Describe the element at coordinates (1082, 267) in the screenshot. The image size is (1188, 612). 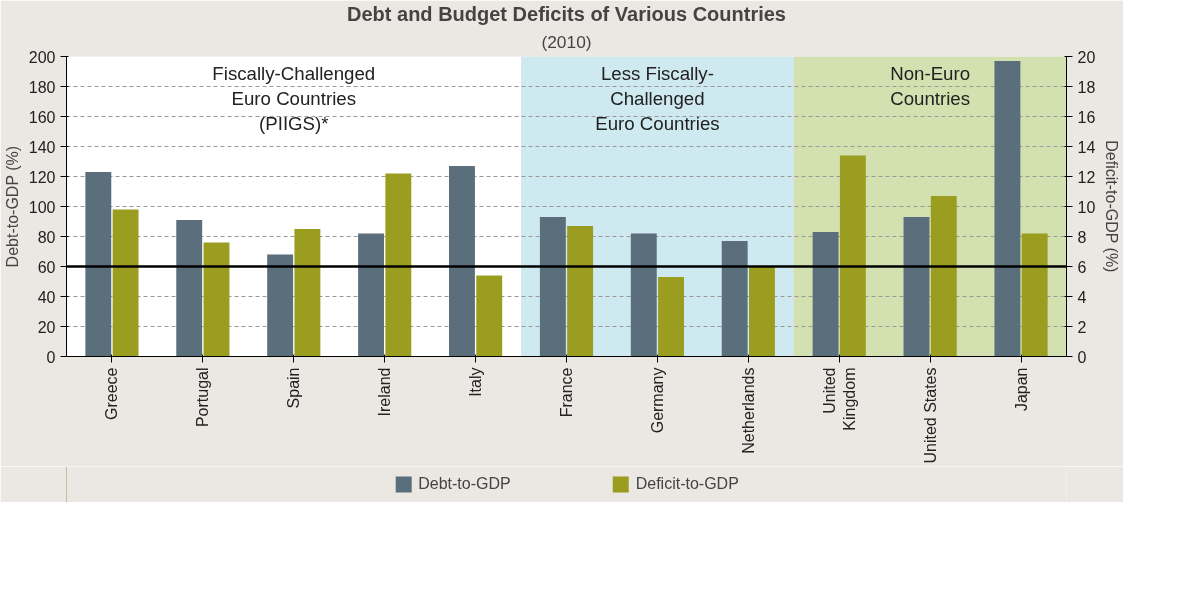
I see `y2-tick-label: 6` at that location.